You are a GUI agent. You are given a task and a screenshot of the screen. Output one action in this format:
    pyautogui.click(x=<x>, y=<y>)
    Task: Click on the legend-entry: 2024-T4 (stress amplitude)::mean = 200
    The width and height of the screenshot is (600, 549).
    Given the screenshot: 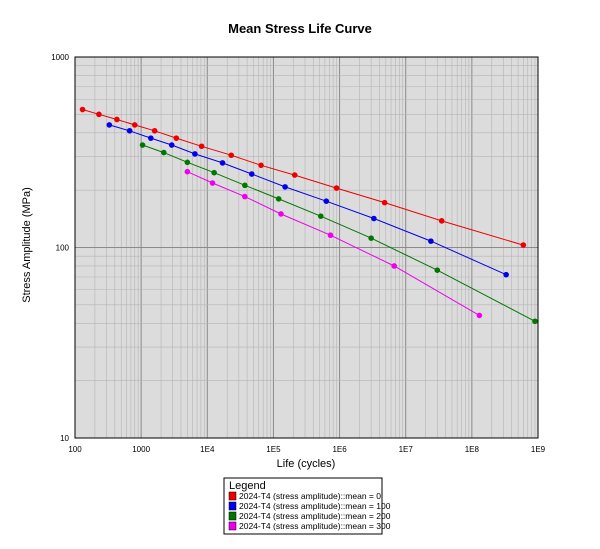 What is the action you would take?
    pyautogui.click(x=315, y=516)
    